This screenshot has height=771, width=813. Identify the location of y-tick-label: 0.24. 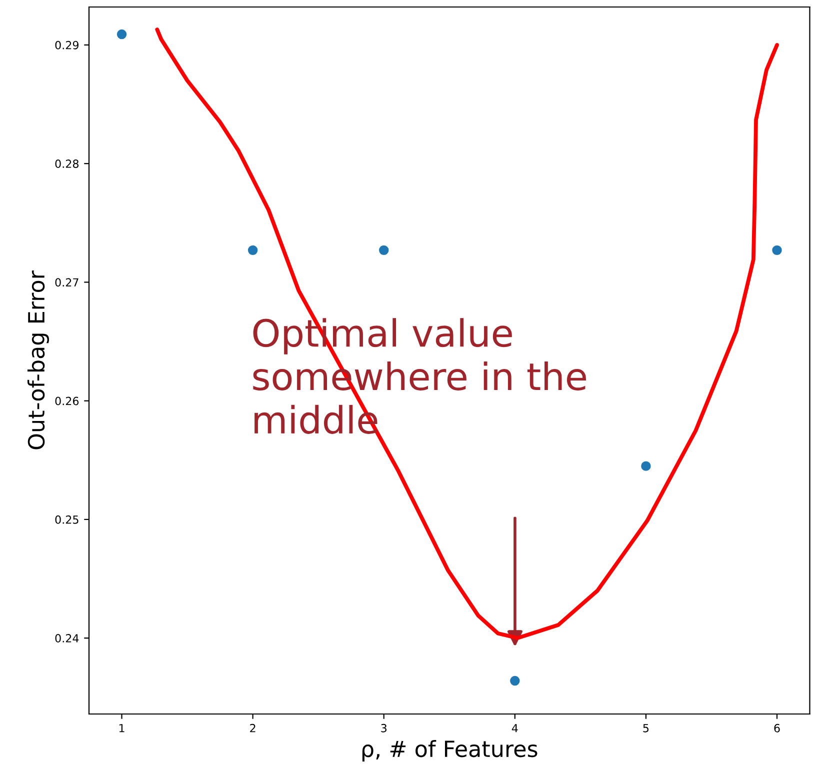
(67, 638).